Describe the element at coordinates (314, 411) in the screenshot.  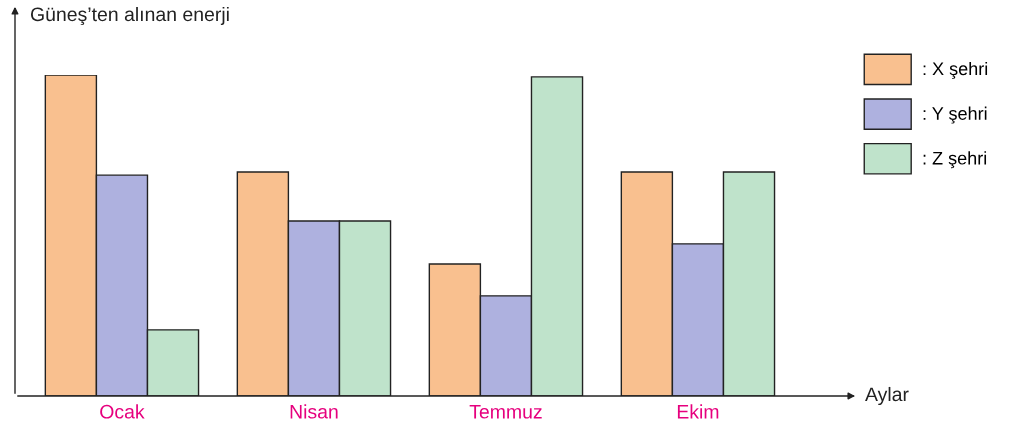
I see `x-tick-label: Nisan` at that location.